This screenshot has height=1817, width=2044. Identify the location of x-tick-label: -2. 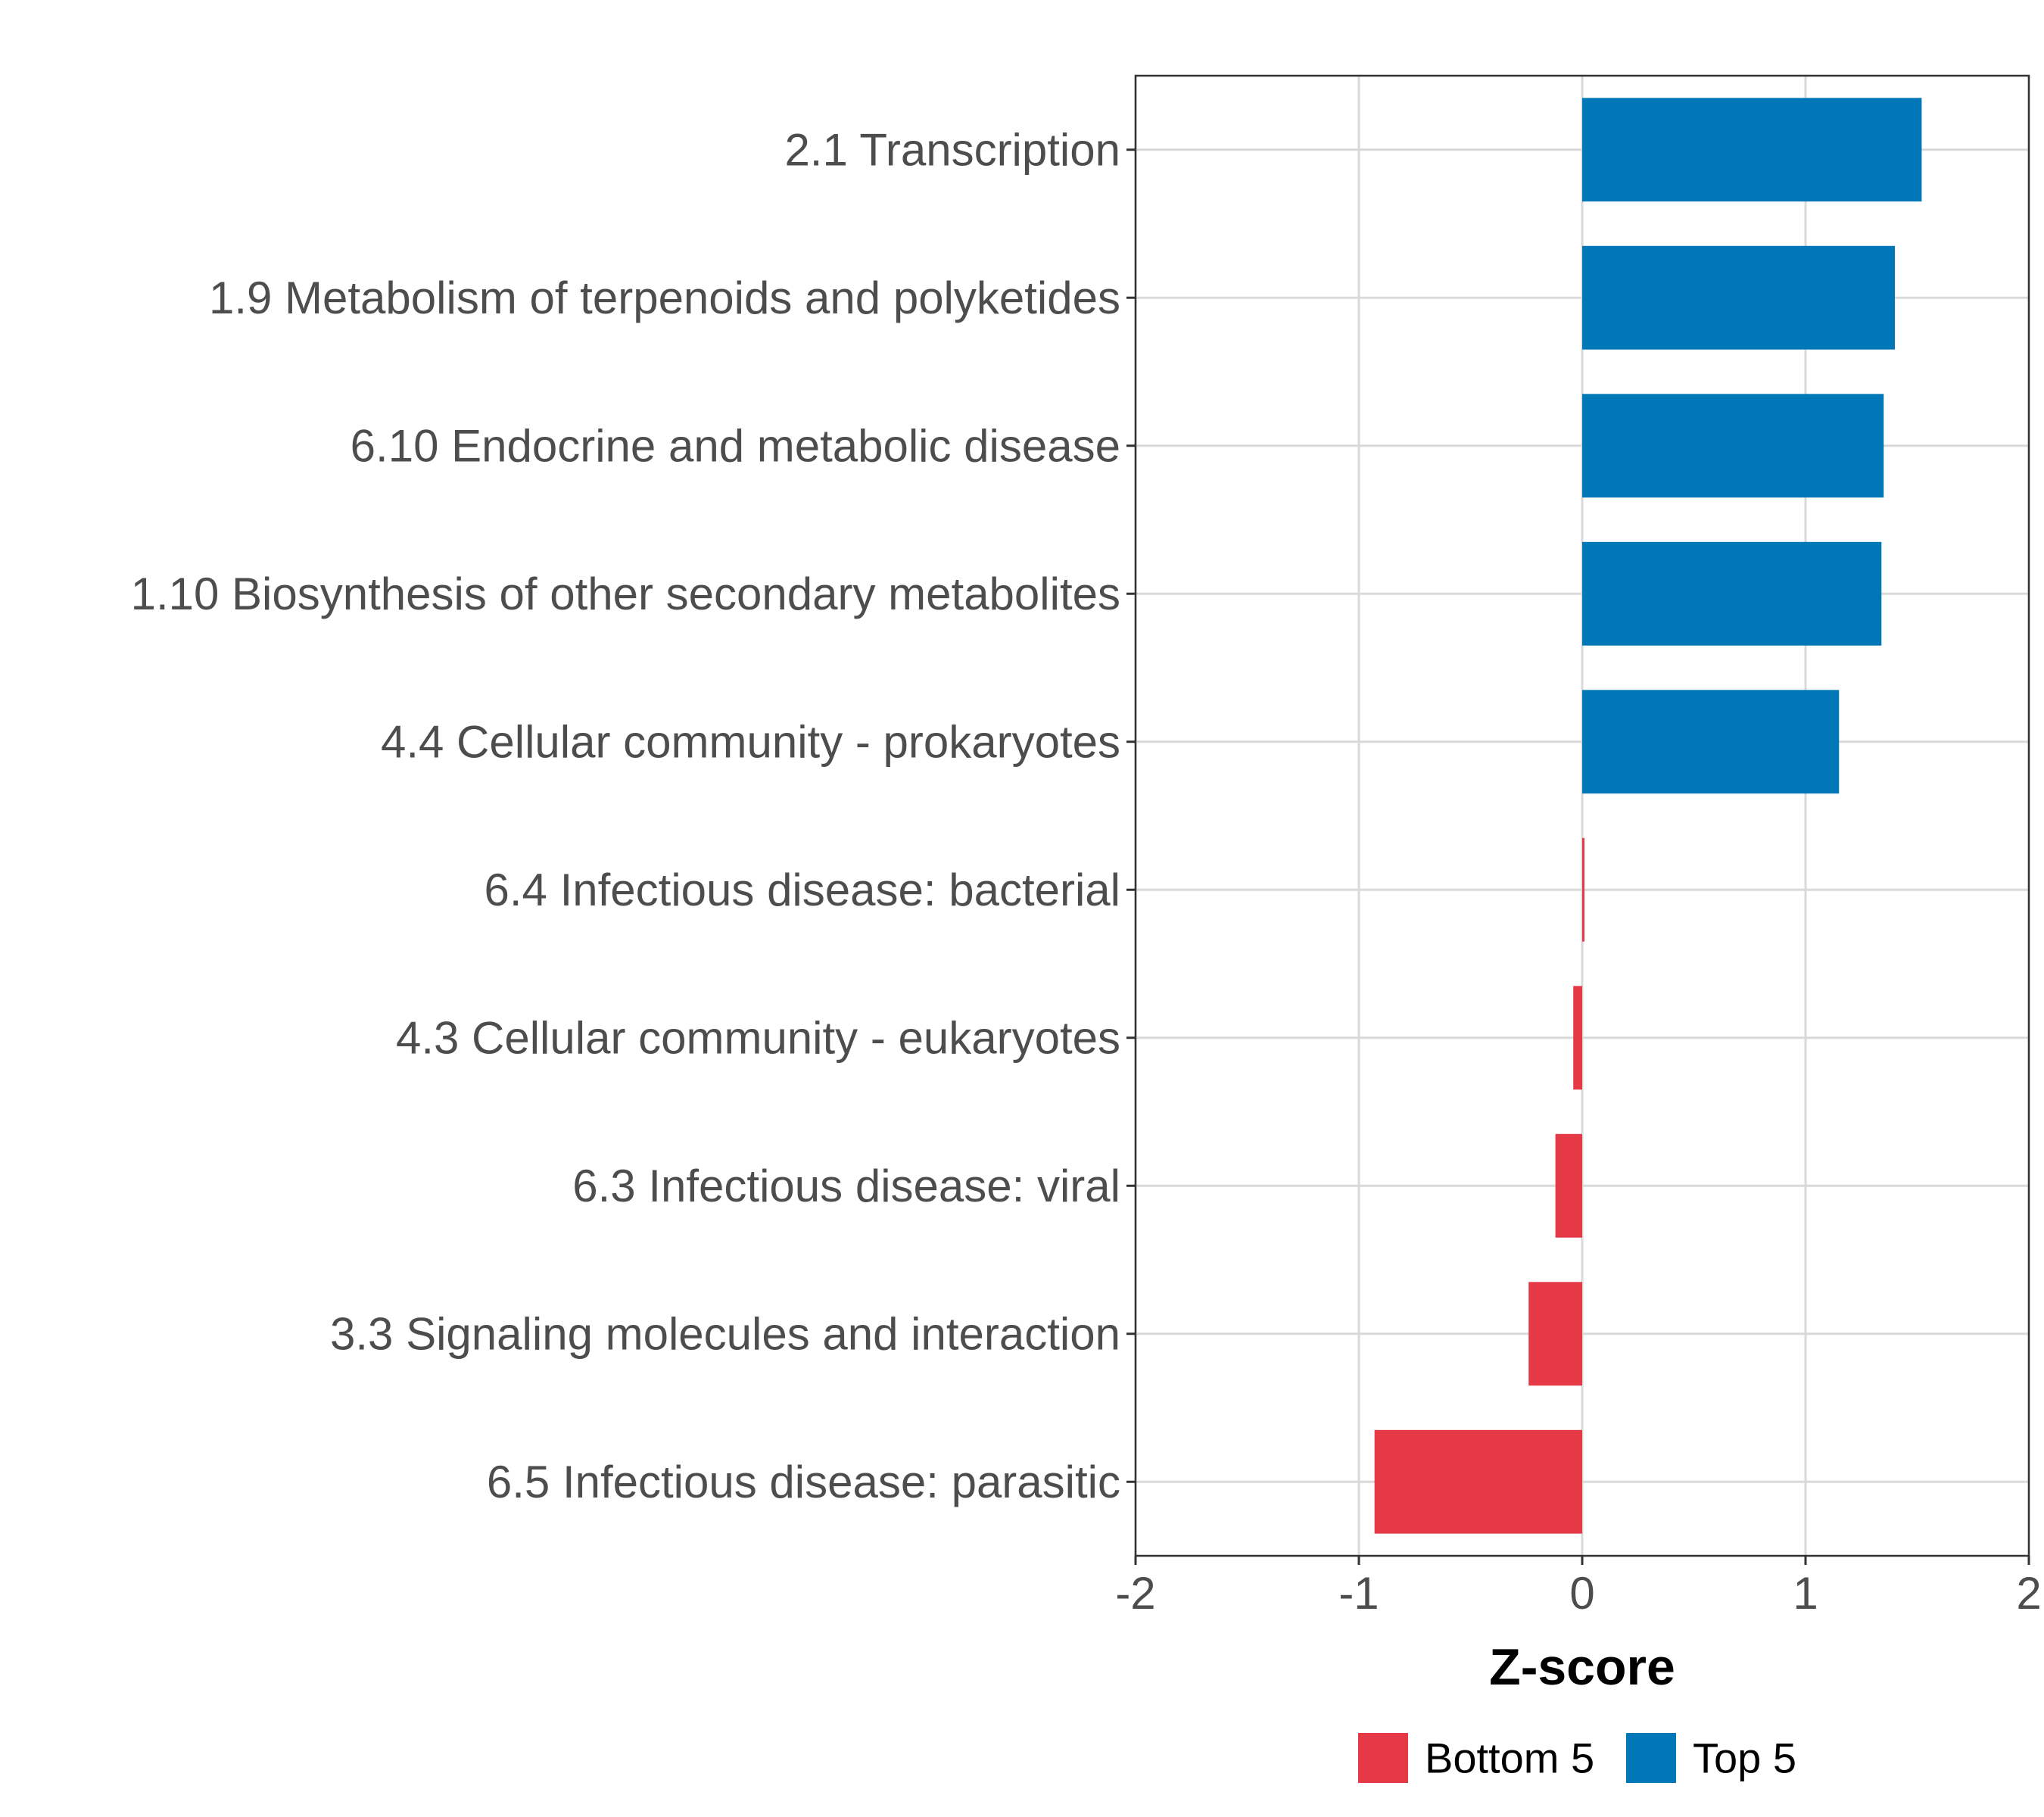
(1135, 1593).